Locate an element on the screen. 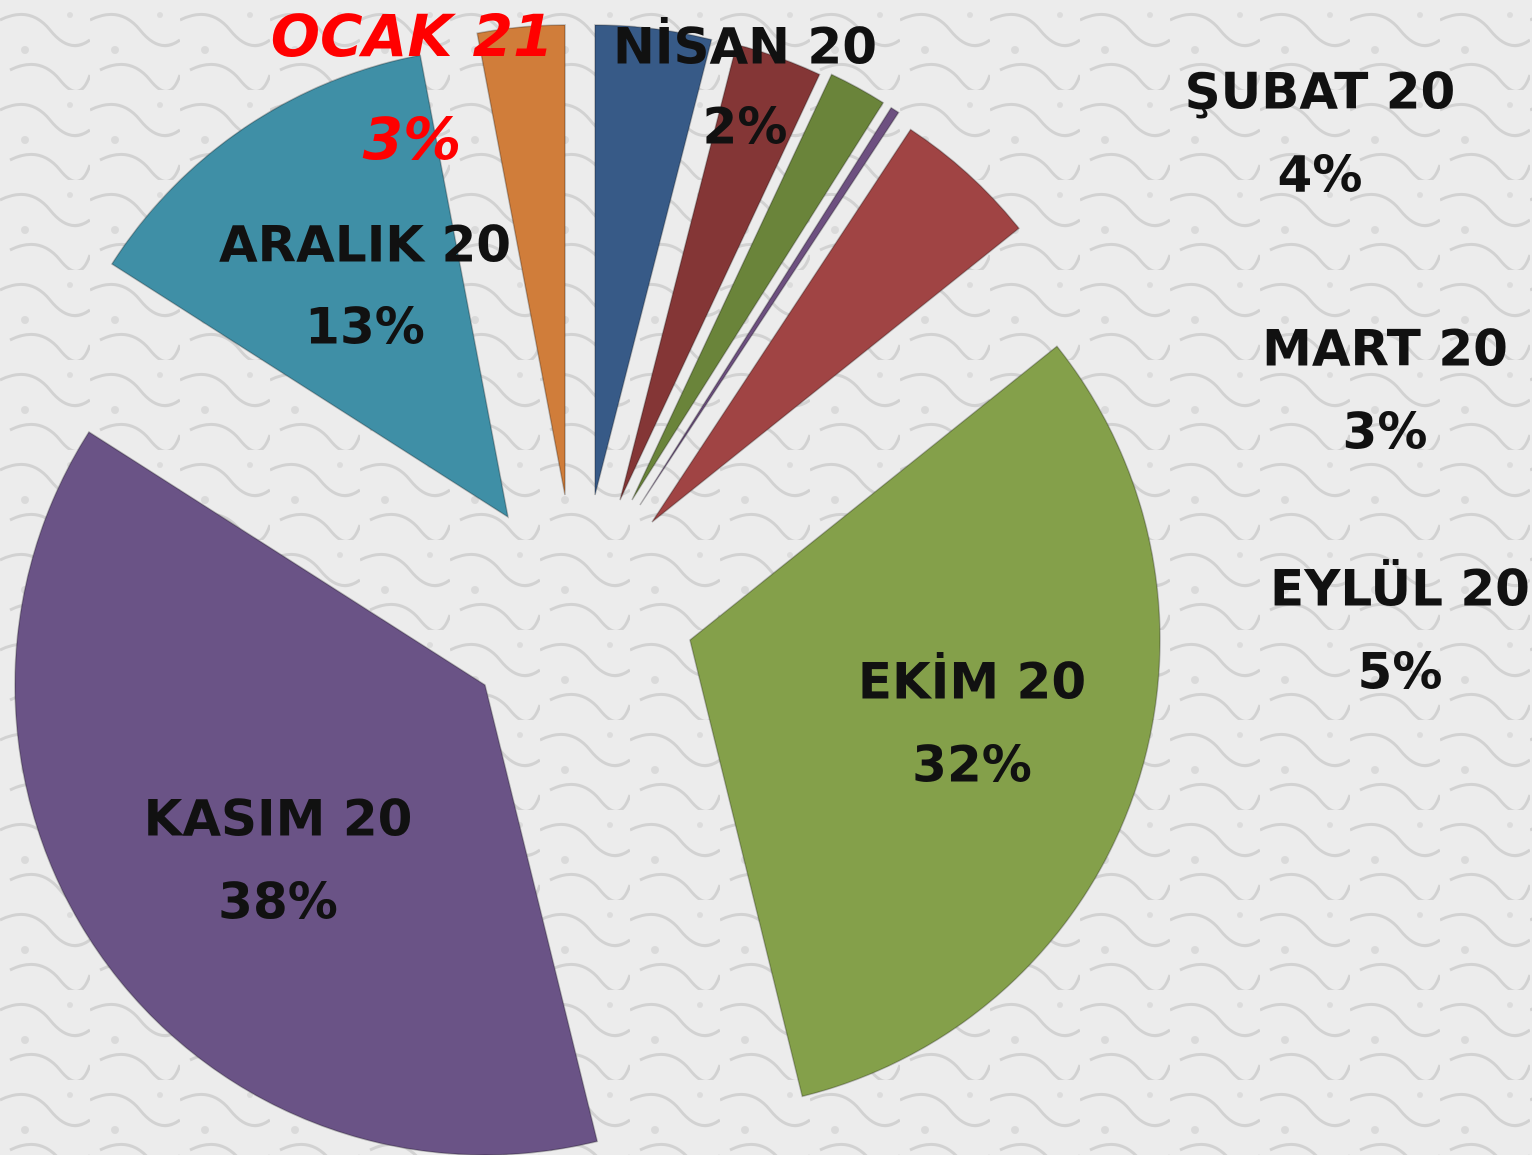 Image resolution: width=1532 pixels, height=1155 pixels. slice-value-label: 4% is located at coordinates (1320, 175).